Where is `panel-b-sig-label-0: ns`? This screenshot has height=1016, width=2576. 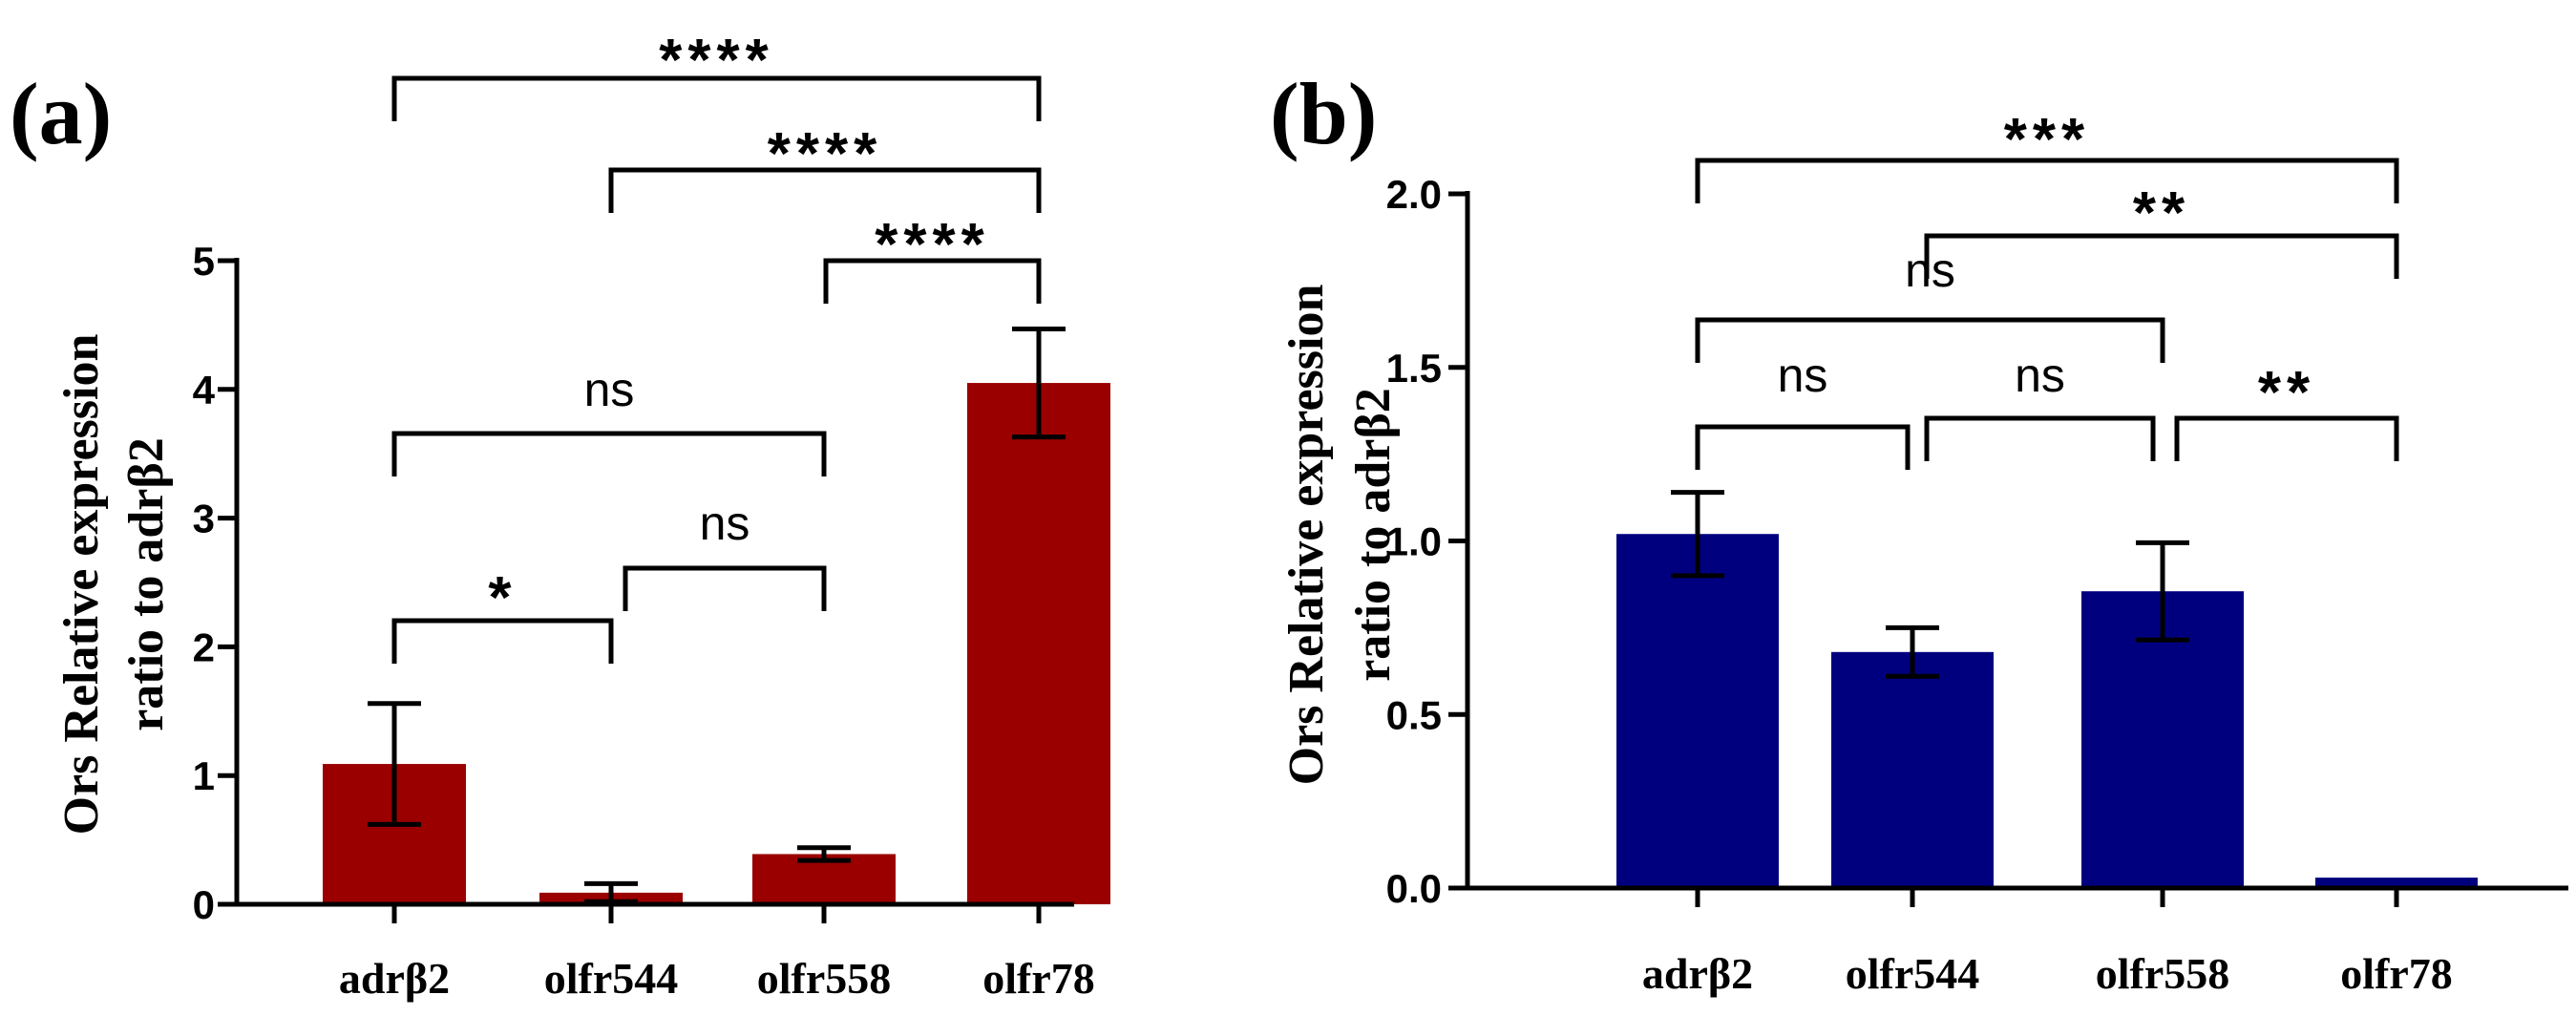
panel-b-sig-label-0: ns is located at coordinates (1803, 375).